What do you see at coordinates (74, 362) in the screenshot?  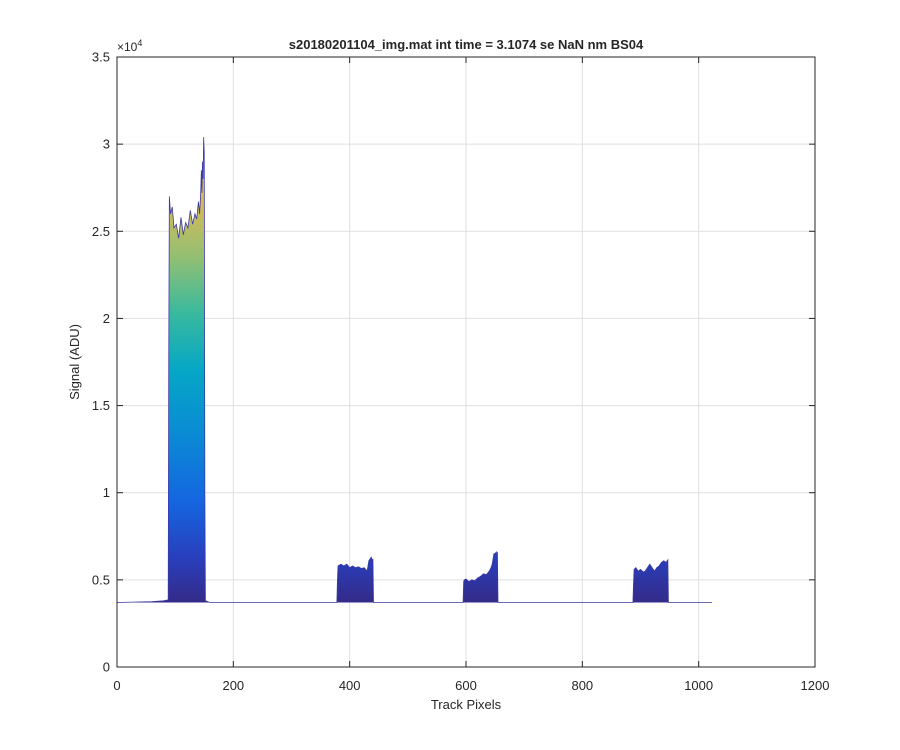 I see `y-axis-label: Signal (ADU)` at bounding box center [74, 362].